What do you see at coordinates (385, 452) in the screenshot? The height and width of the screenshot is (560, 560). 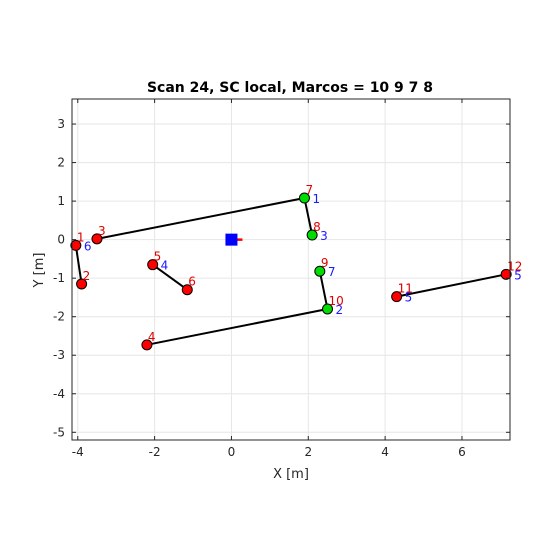 I see `x-tick-label: 4` at bounding box center [385, 452].